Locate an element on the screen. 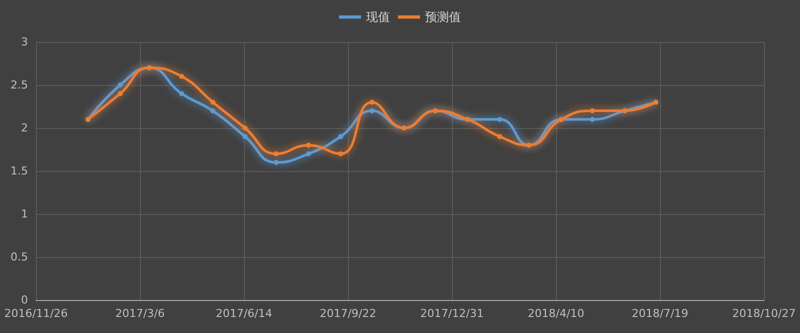 The image size is (800, 333). legend-label: 现值 is located at coordinates (378, 17).